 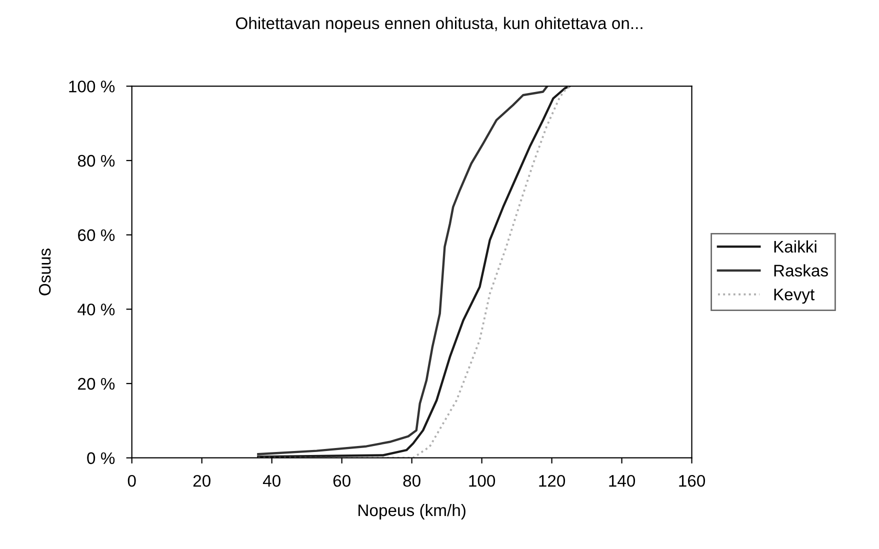 I want to click on y-tick-label: 80 %, so click(x=96, y=160).